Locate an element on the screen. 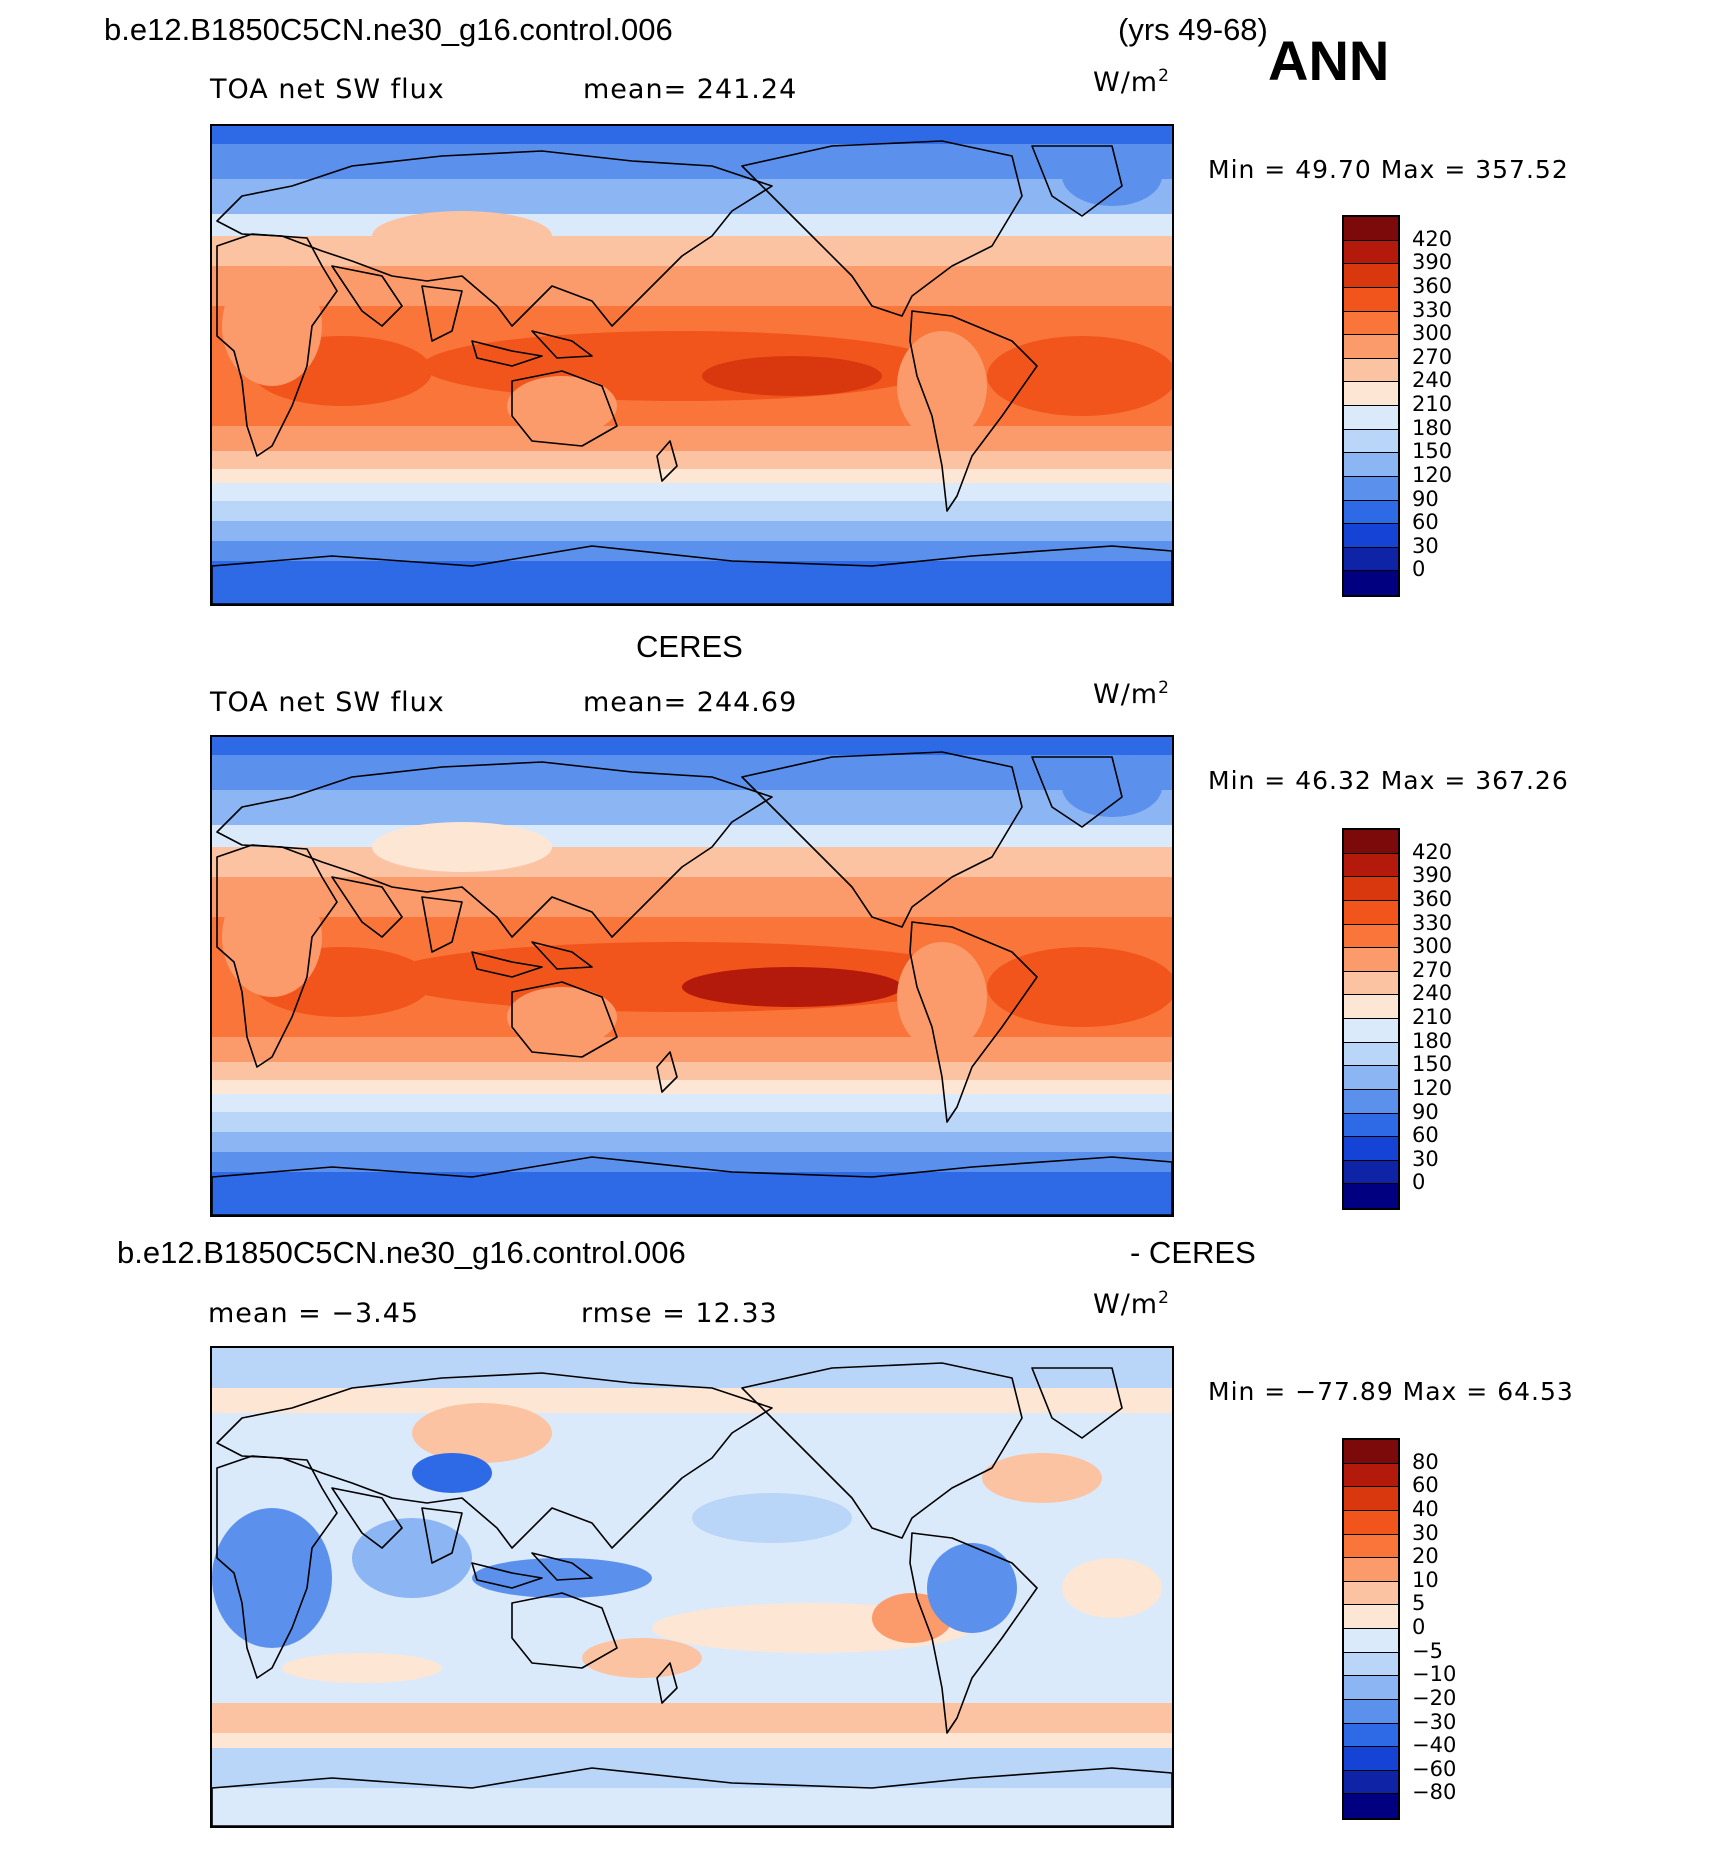 This screenshot has width=1710, height=1853. colorbar-tick-label: 300 is located at coordinates (1432, 946).